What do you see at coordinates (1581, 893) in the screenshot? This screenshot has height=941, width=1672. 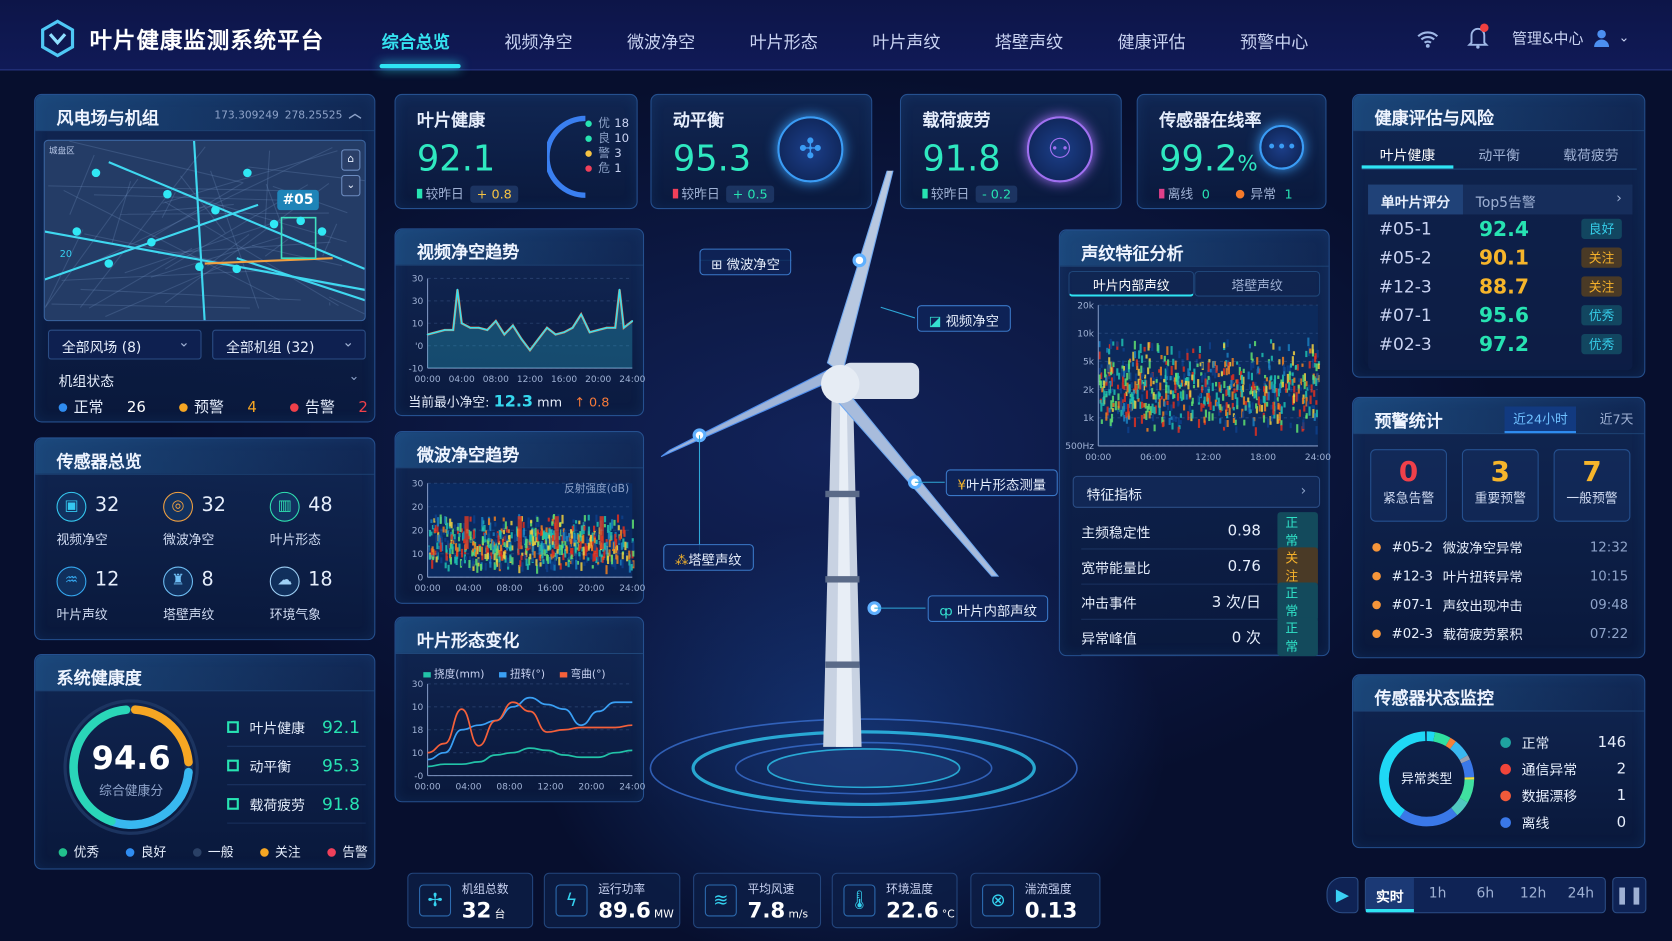 I see `time-option-4: 24h` at bounding box center [1581, 893].